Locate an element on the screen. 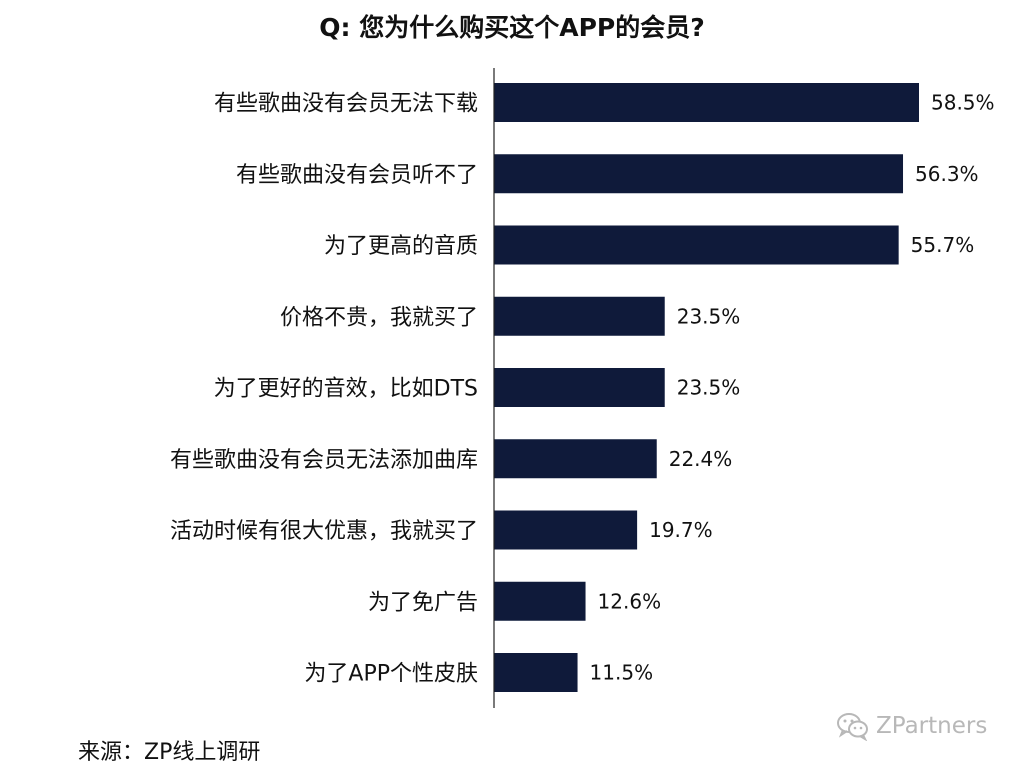 The height and width of the screenshot is (768, 1024). source-note: 来源：ZP线上调研 is located at coordinates (169, 752).